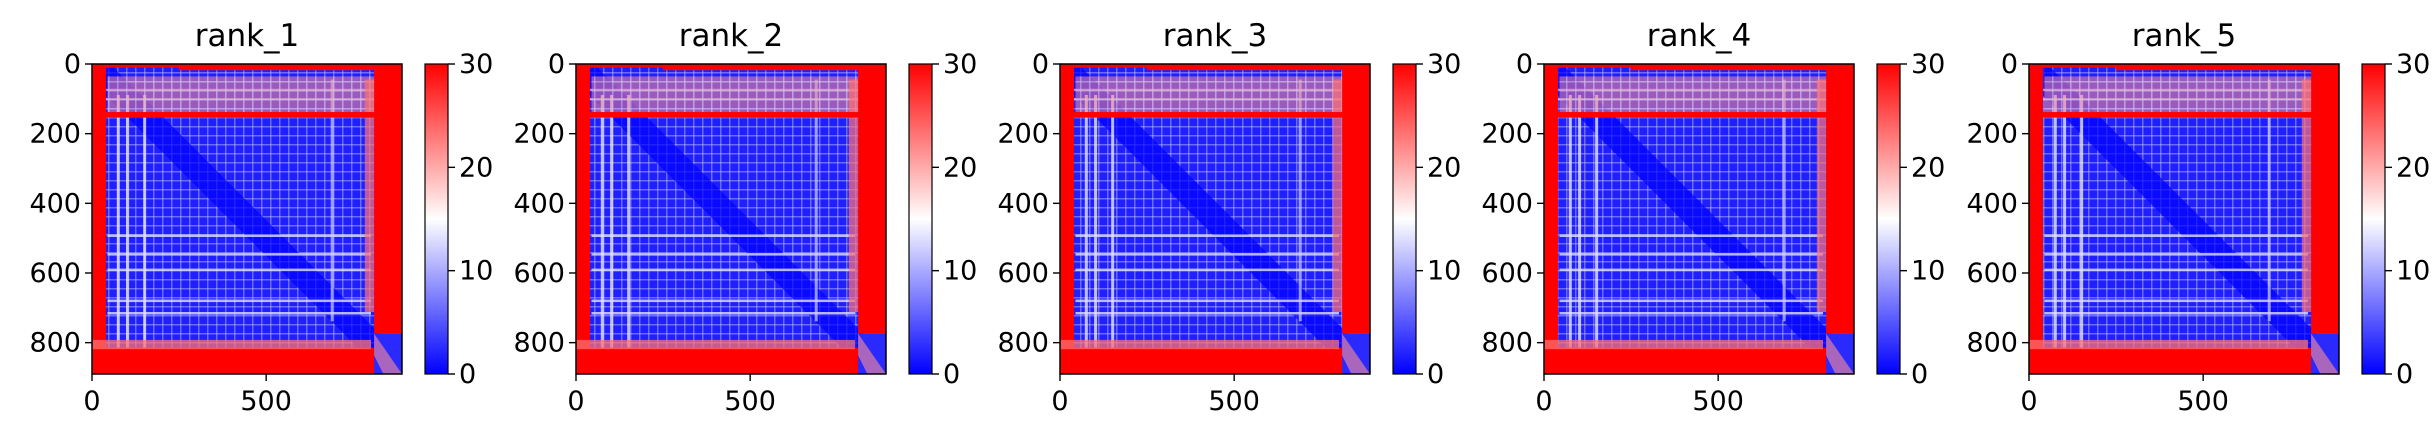 This screenshot has width=2435, height=438. I want to click on panel-title: rank_5, so click(2184, 36).